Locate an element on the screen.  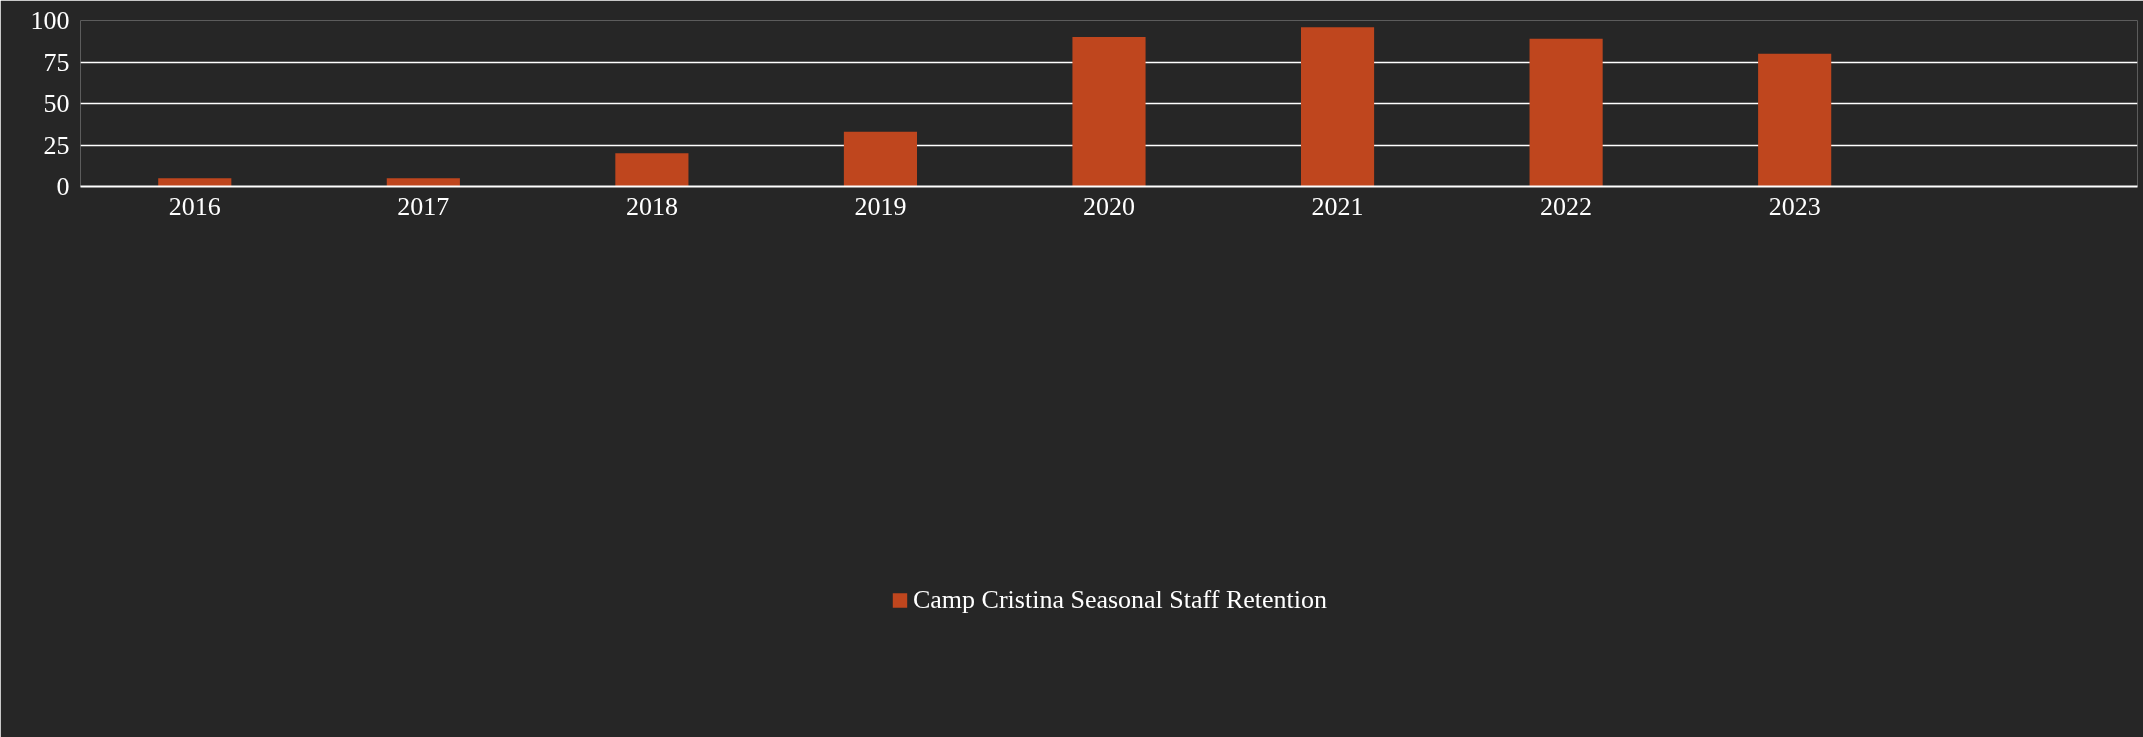
x-tick-label: 2021 is located at coordinates (1337, 206).